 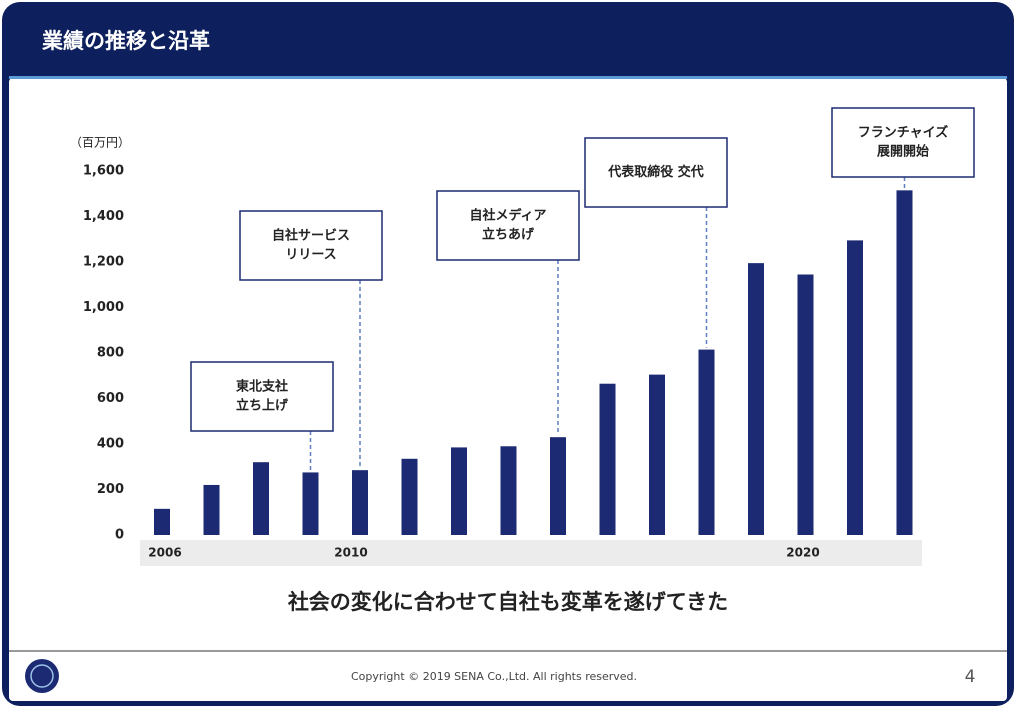 I want to click on x-tick-label: 2020, so click(x=802, y=553).